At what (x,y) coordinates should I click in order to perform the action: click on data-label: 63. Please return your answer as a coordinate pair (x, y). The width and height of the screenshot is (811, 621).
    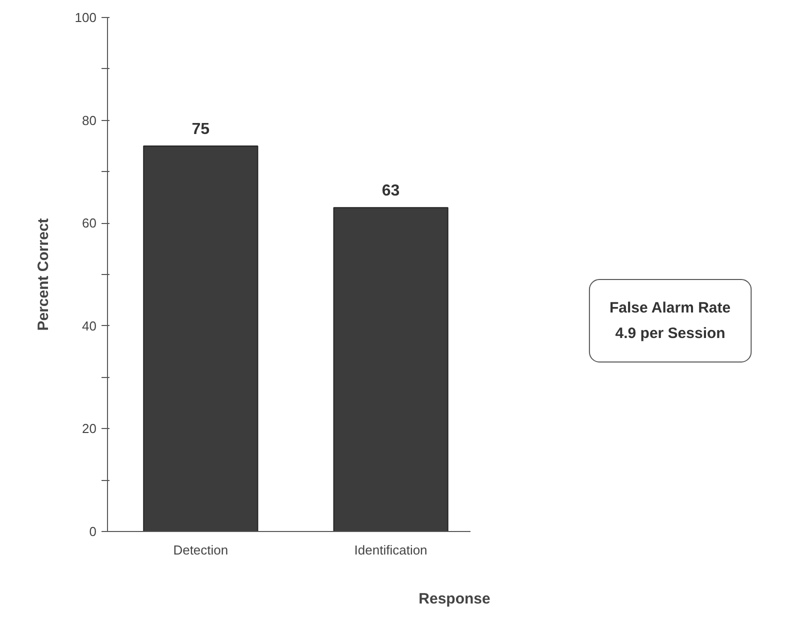
    Looking at the image, I should click on (391, 191).